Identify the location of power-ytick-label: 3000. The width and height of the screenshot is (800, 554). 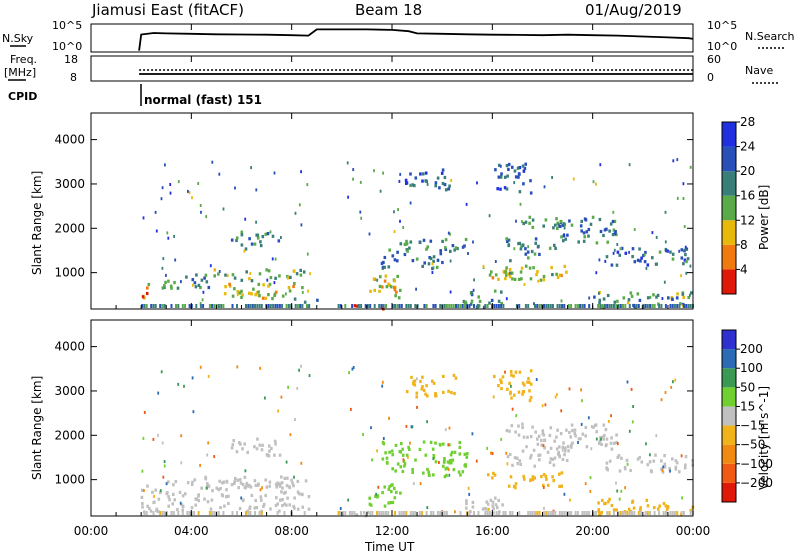
(69, 184).